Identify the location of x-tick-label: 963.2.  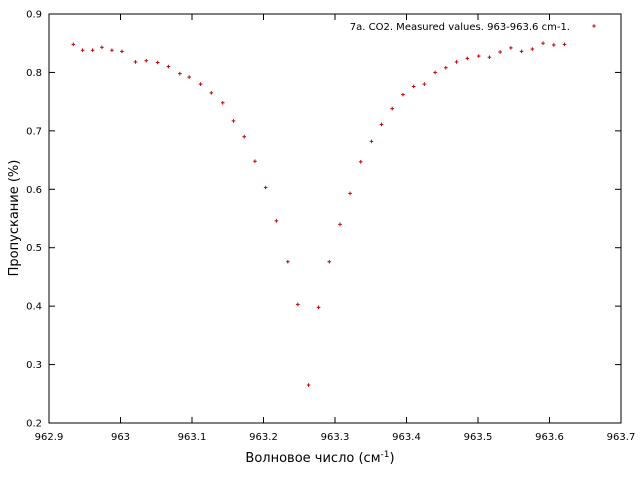
(263, 437).